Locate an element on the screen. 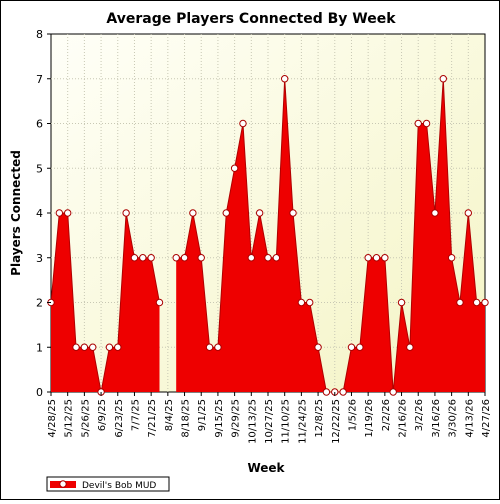 Image resolution: width=500 pixels, height=504 pixels. x-tick-label: 9/15/25 is located at coordinates (219, 418).